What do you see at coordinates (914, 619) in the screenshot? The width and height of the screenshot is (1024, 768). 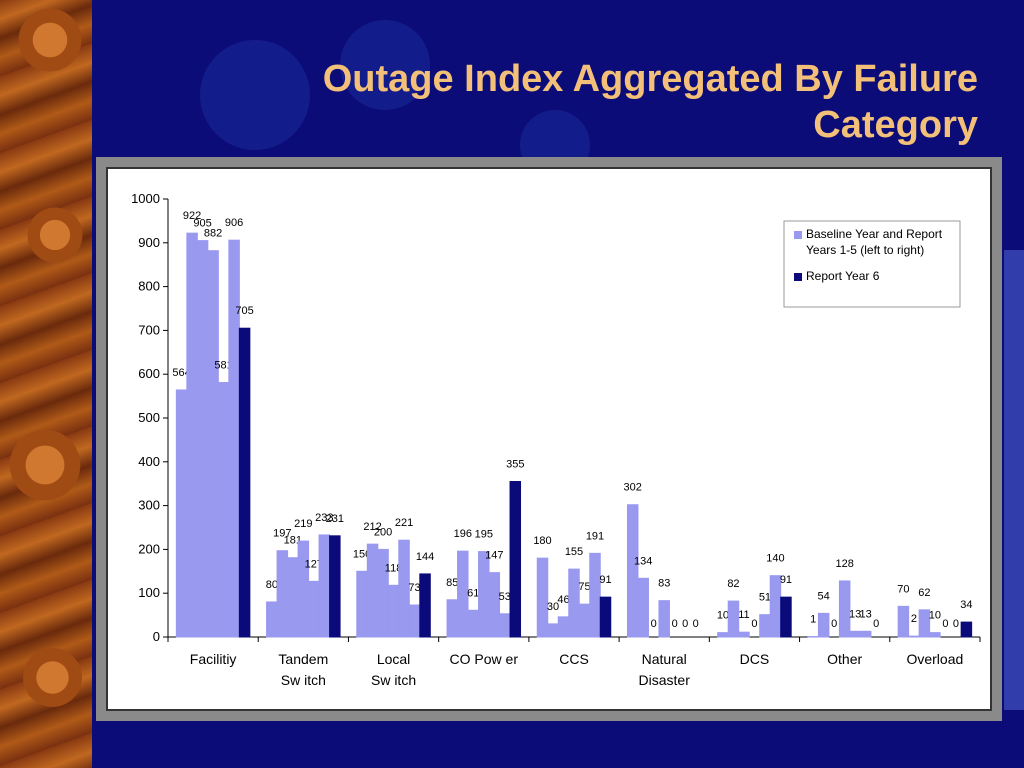 I see `data-label: 2` at bounding box center [914, 619].